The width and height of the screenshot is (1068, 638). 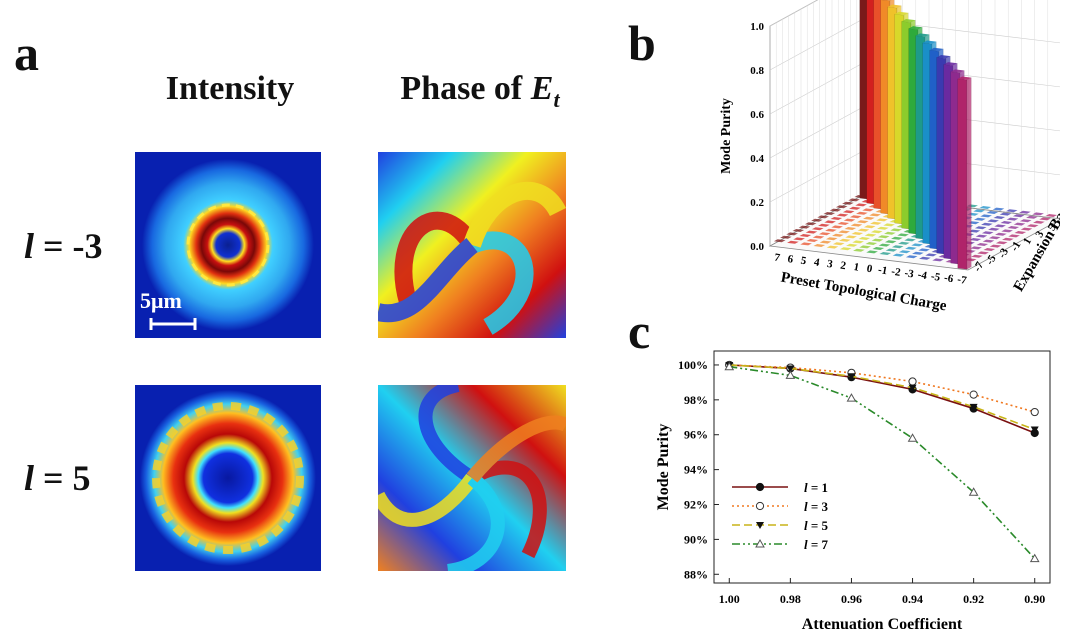 I want to click on row-label-value: = -3, so click(x=73, y=246).